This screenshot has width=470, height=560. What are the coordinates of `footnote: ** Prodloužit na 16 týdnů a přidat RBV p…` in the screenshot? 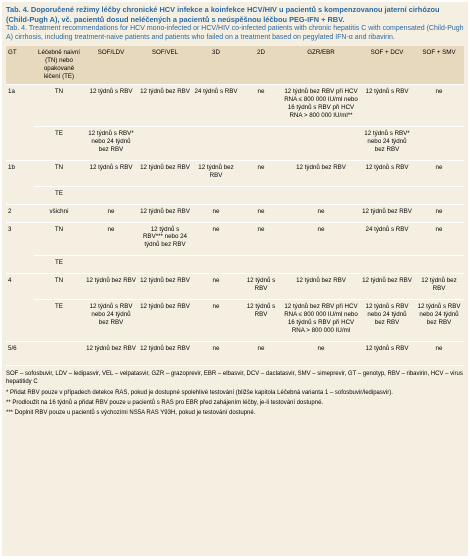 It's located at (165, 402).